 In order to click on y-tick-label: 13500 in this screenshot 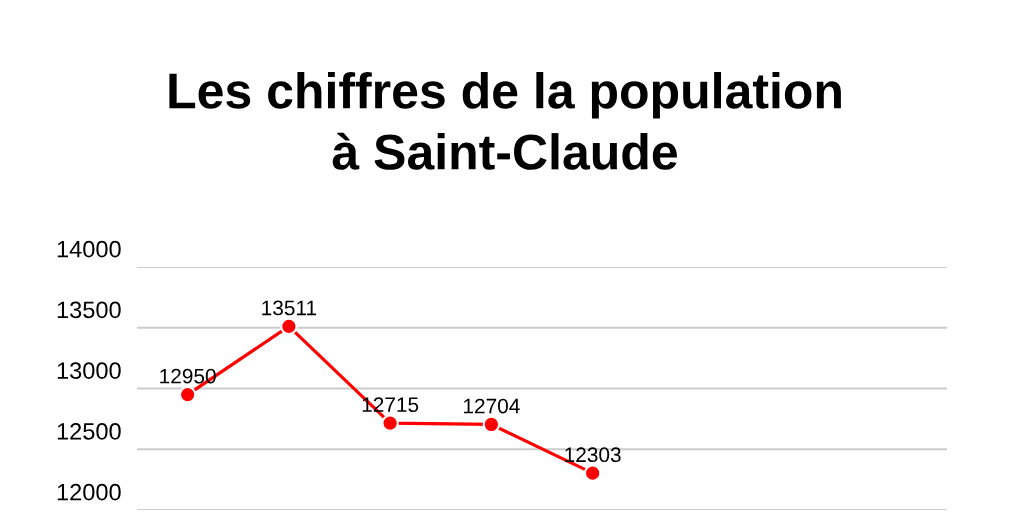, I will do `click(89, 310)`.